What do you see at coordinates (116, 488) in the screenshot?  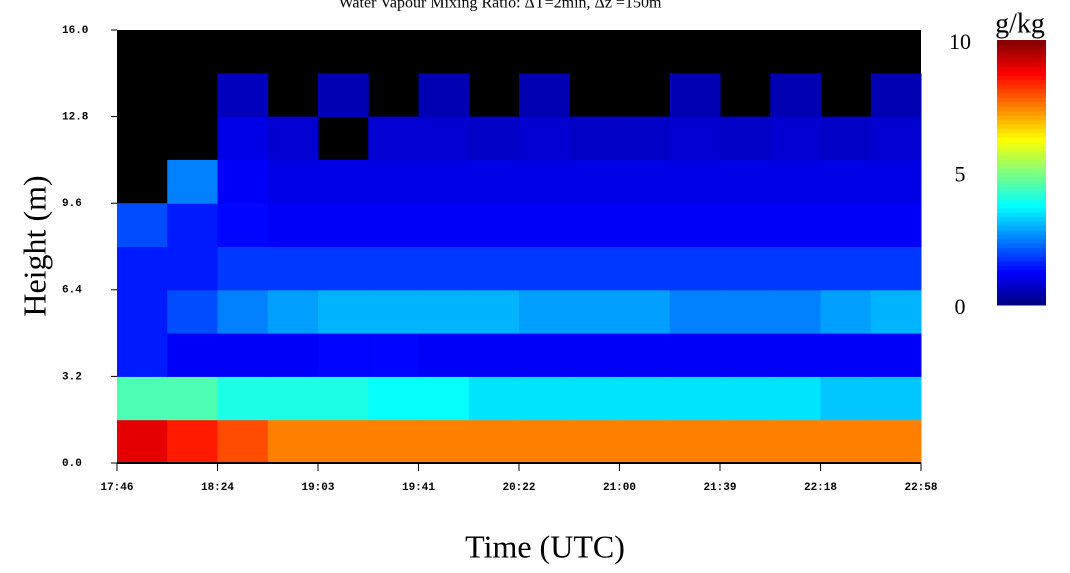 I see `x-tick-label: 17:46` at bounding box center [116, 488].